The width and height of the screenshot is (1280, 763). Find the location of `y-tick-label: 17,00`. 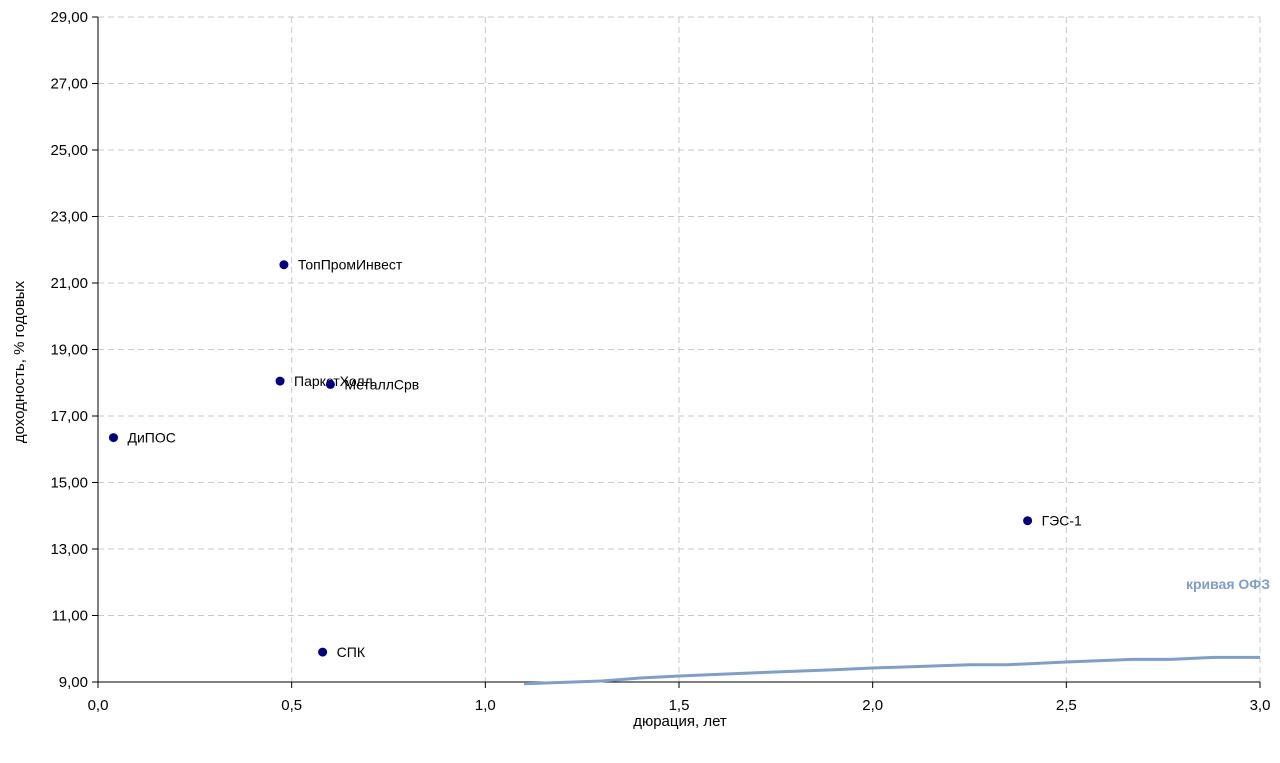

y-tick-label: 17,00 is located at coordinates (69, 416).